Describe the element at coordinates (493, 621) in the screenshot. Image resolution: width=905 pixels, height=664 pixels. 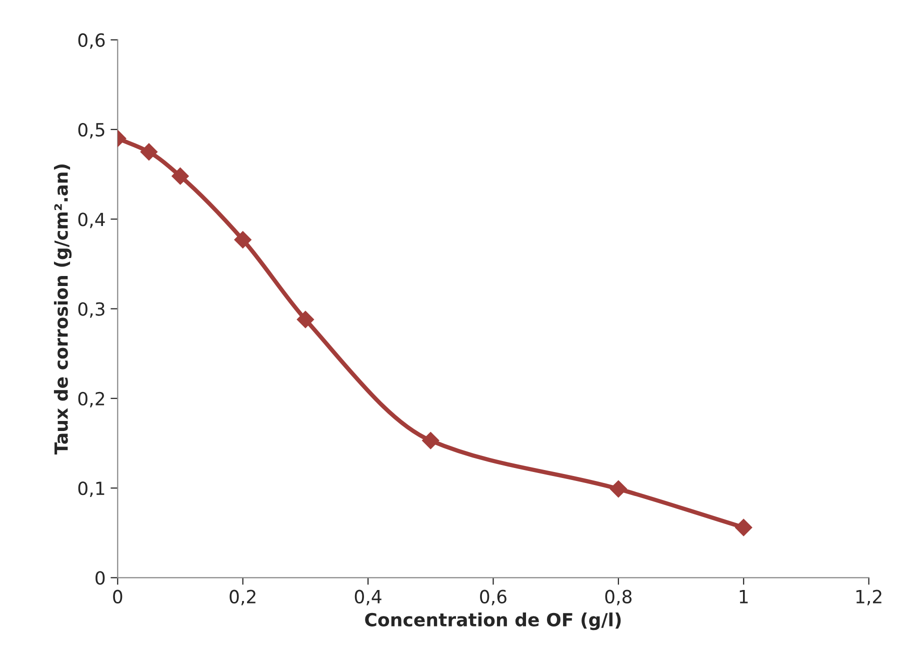
I see `x-axis-title: Concentration de OF (g/l)` at that location.